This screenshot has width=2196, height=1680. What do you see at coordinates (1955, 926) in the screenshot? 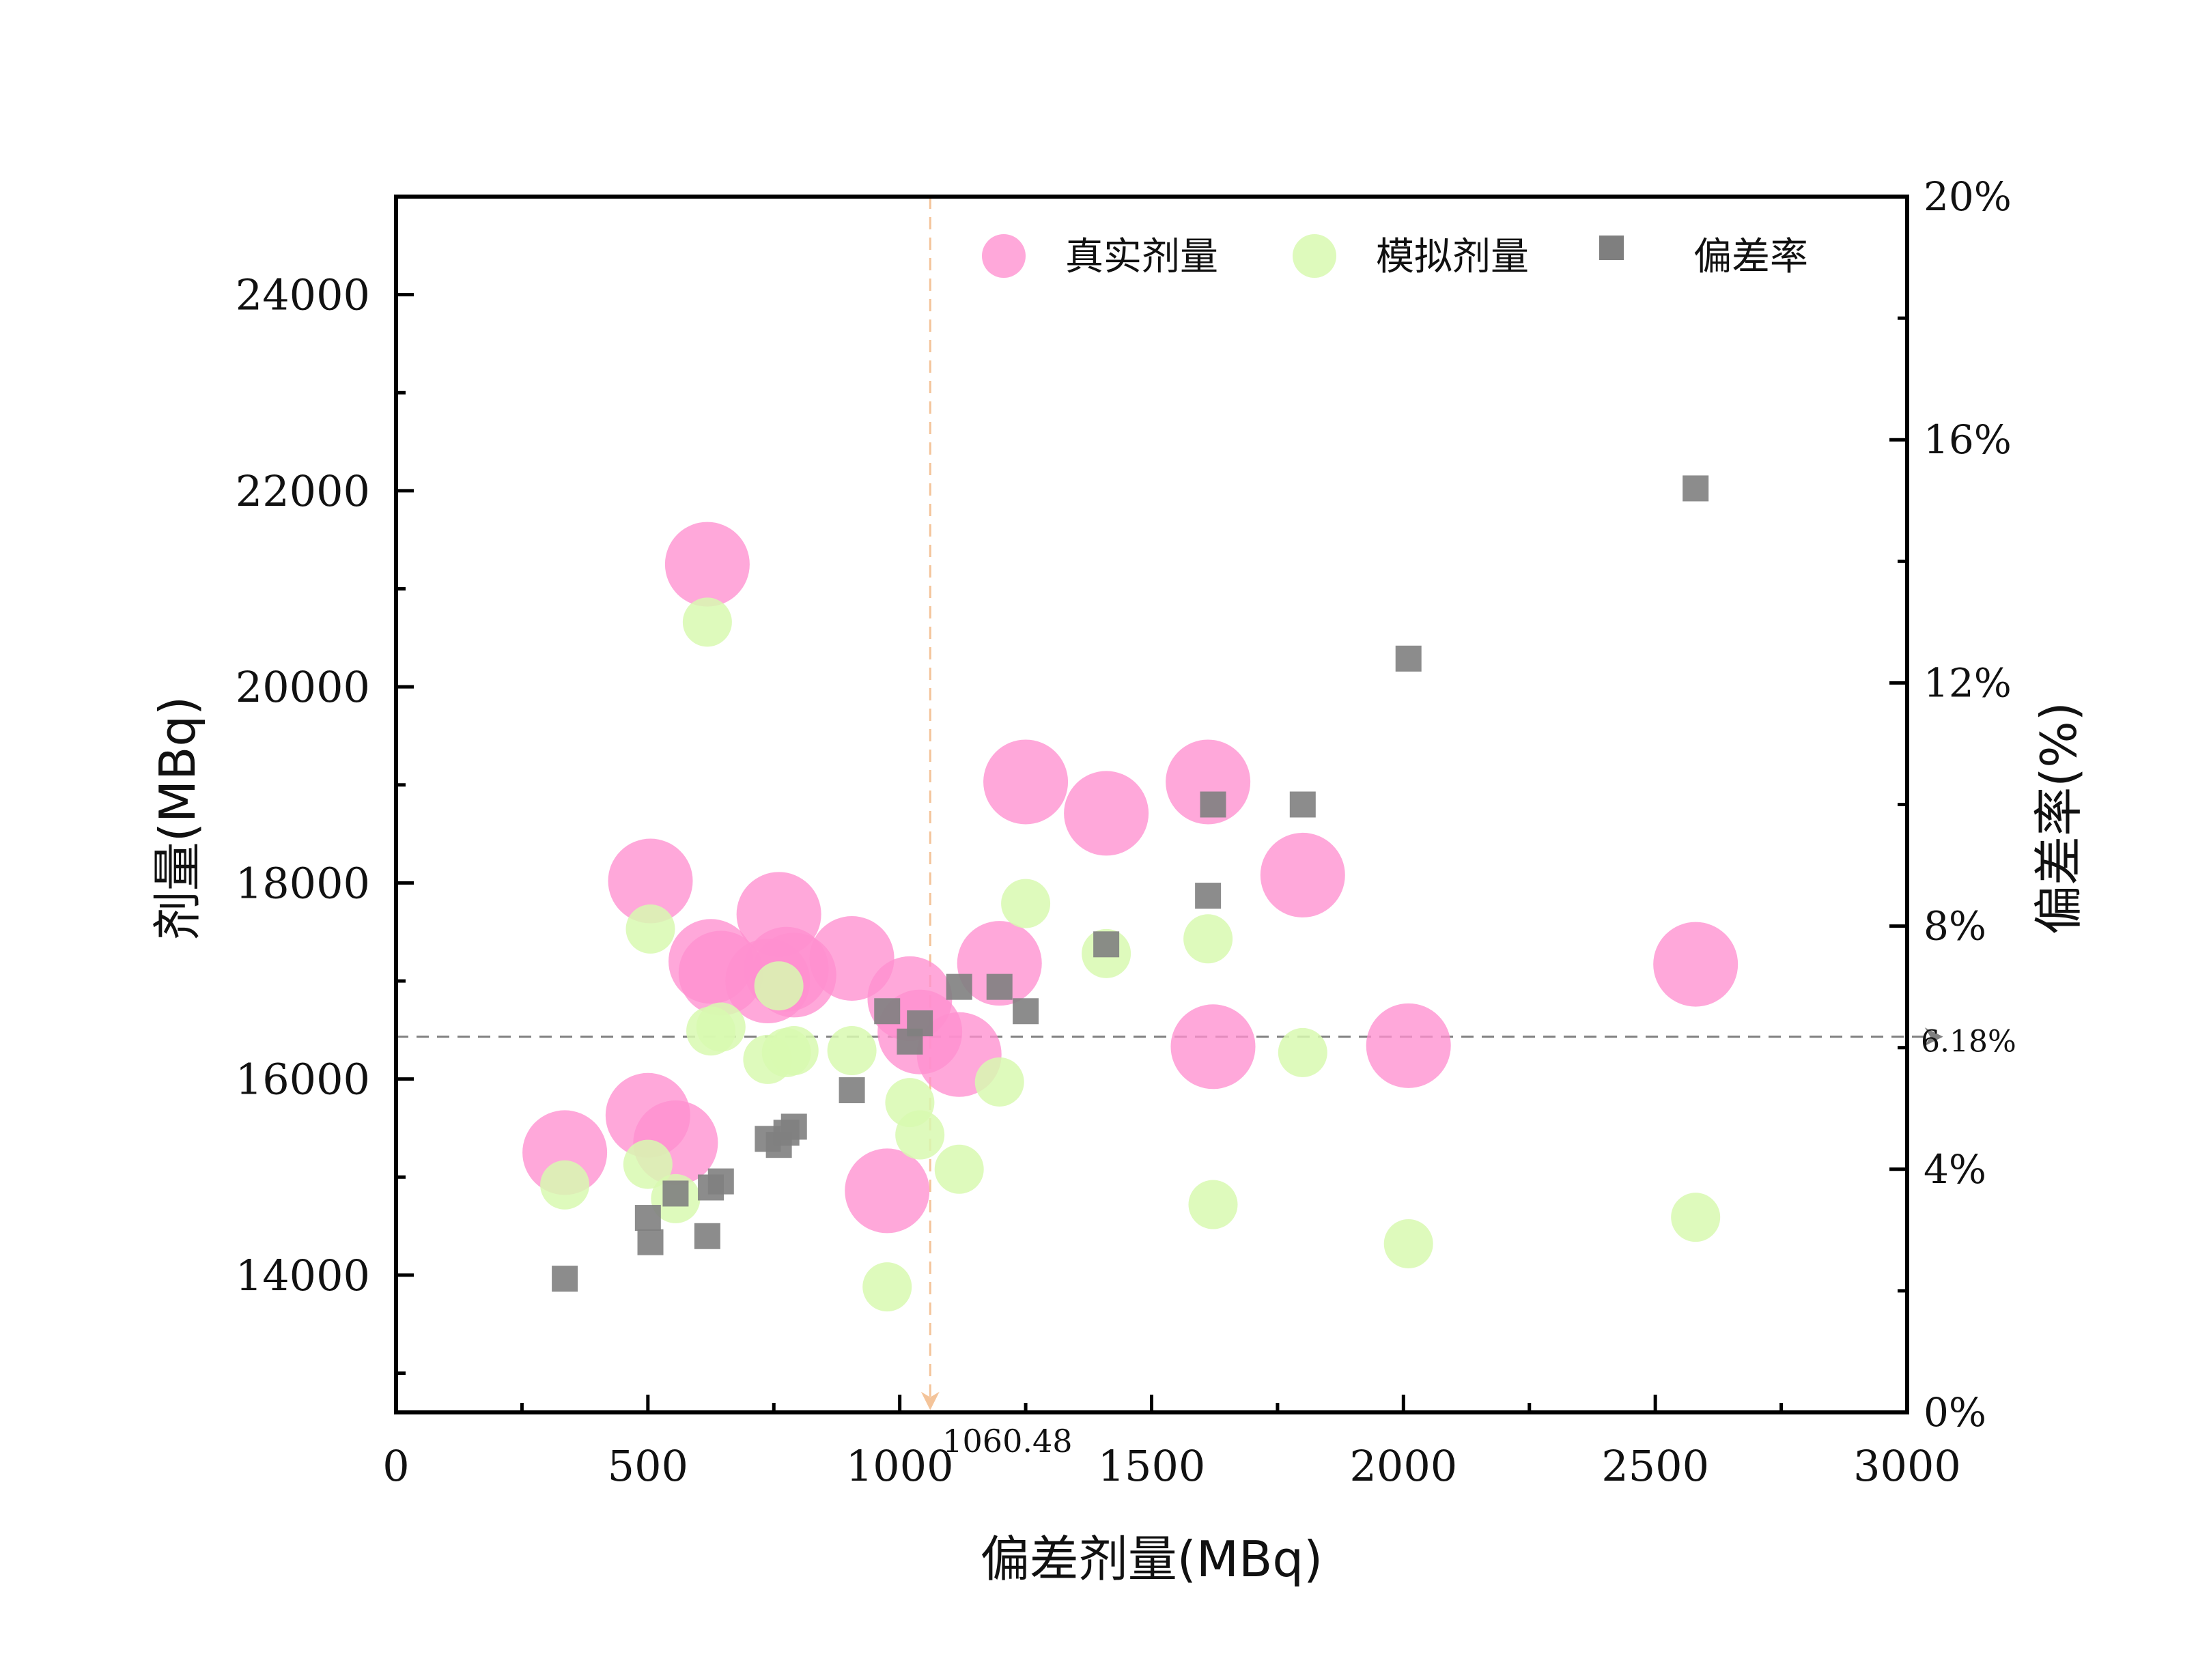
I see `y2-tick-label: 8%` at bounding box center [1955, 926].